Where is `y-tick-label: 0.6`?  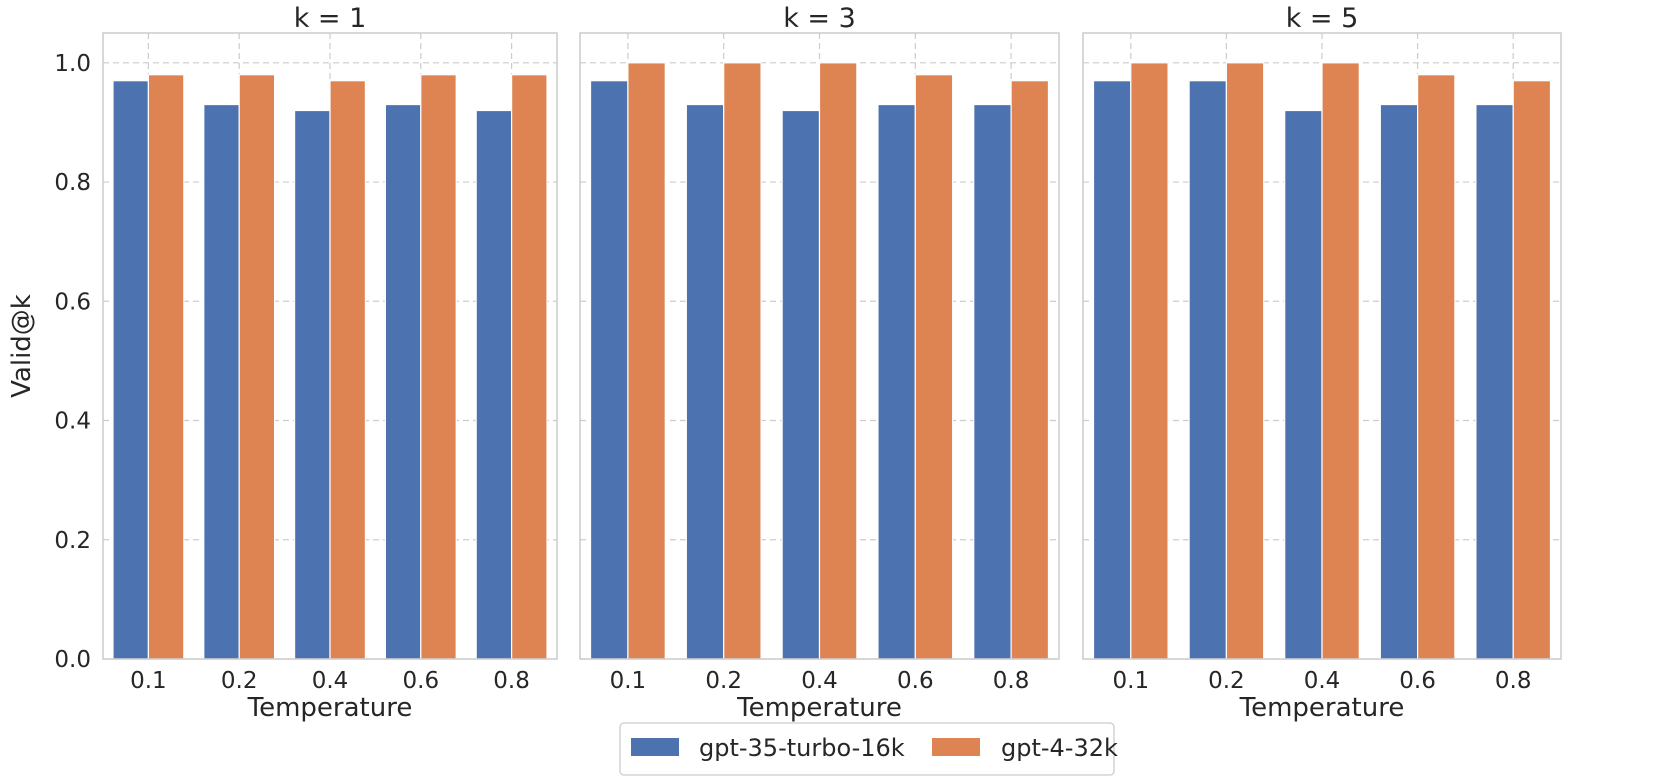
y-tick-label: 0.6 is located at coordinates (72, 302).